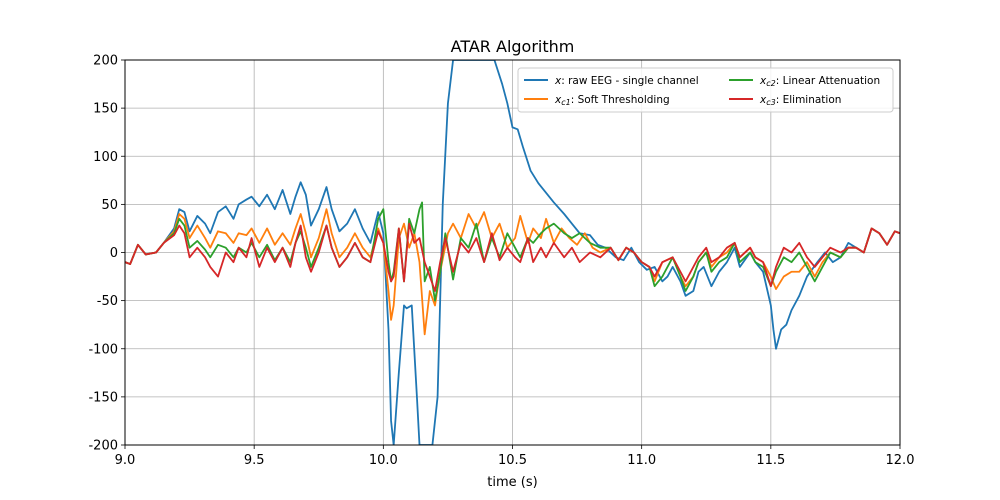 Image resolution: width=1000 pixels, height=500 pixels. What do you see at coordinates (900, 460) in the screenshot?
I see `x-tick-label: 12.0` at bounding box center [900, 460].